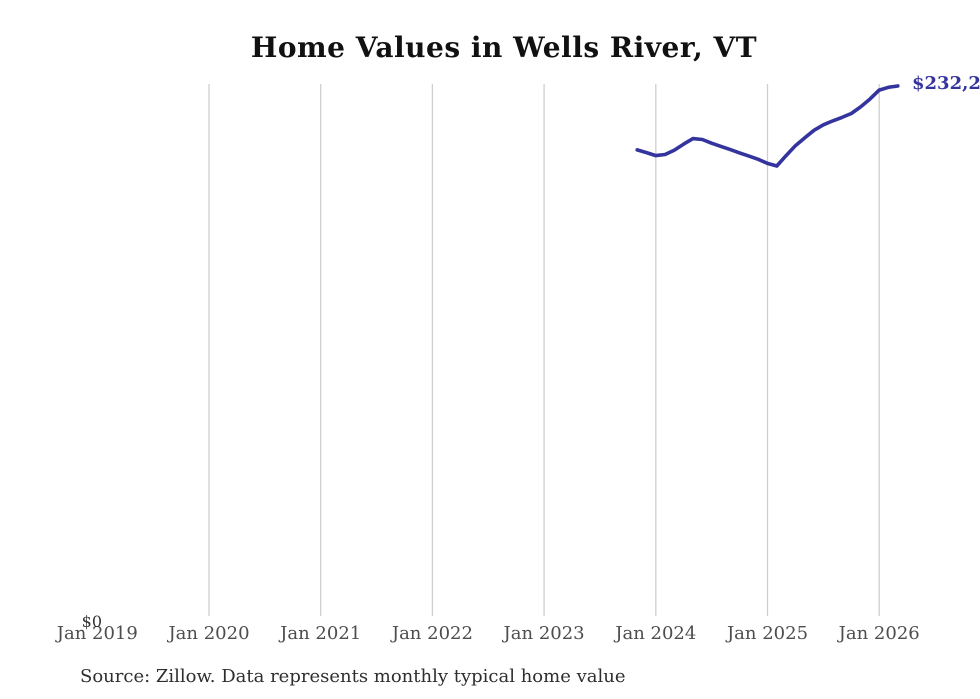  I want to click on x-tick-label: Jan 2026, so click(879, 633).